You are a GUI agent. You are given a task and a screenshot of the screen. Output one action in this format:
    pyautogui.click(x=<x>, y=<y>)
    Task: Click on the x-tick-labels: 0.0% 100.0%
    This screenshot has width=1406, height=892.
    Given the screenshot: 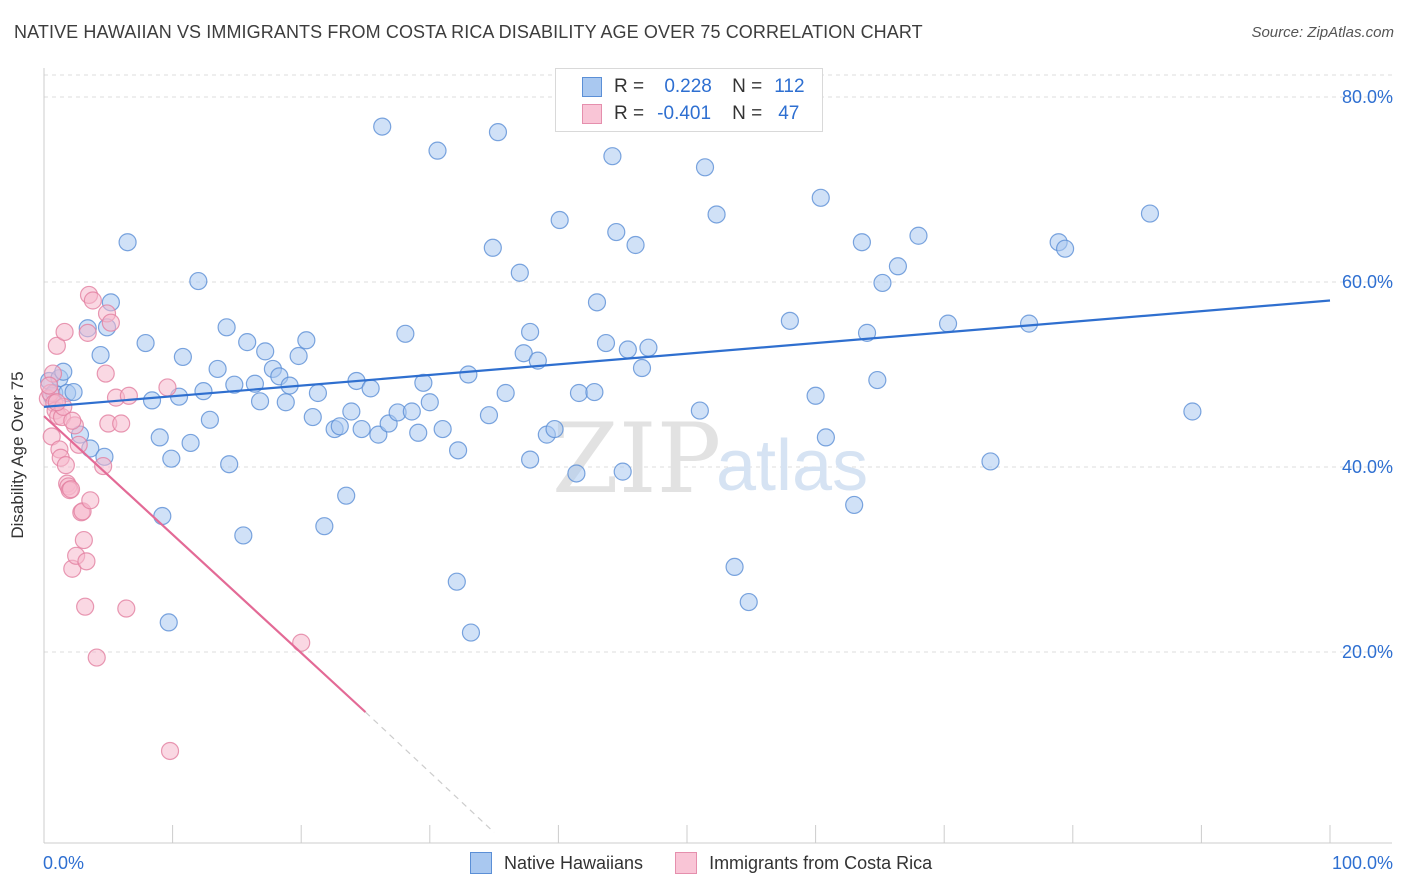 What is the action you would take?
    pyautogui.click(x=718, y=863)
    